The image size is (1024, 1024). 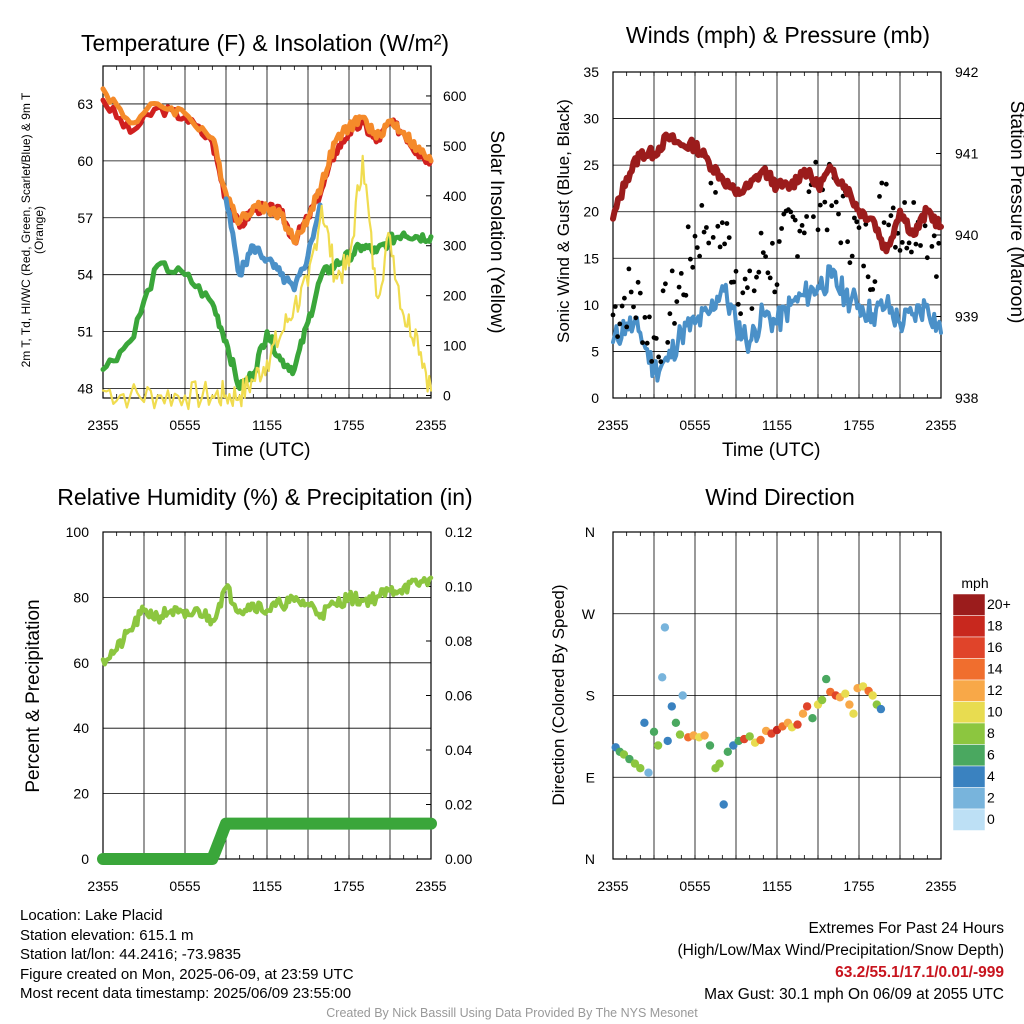 What do you see at coordinates (81, 728) in the screenshot?
I see `left-y-tick-label: 40` at bounding box center [81, 728].